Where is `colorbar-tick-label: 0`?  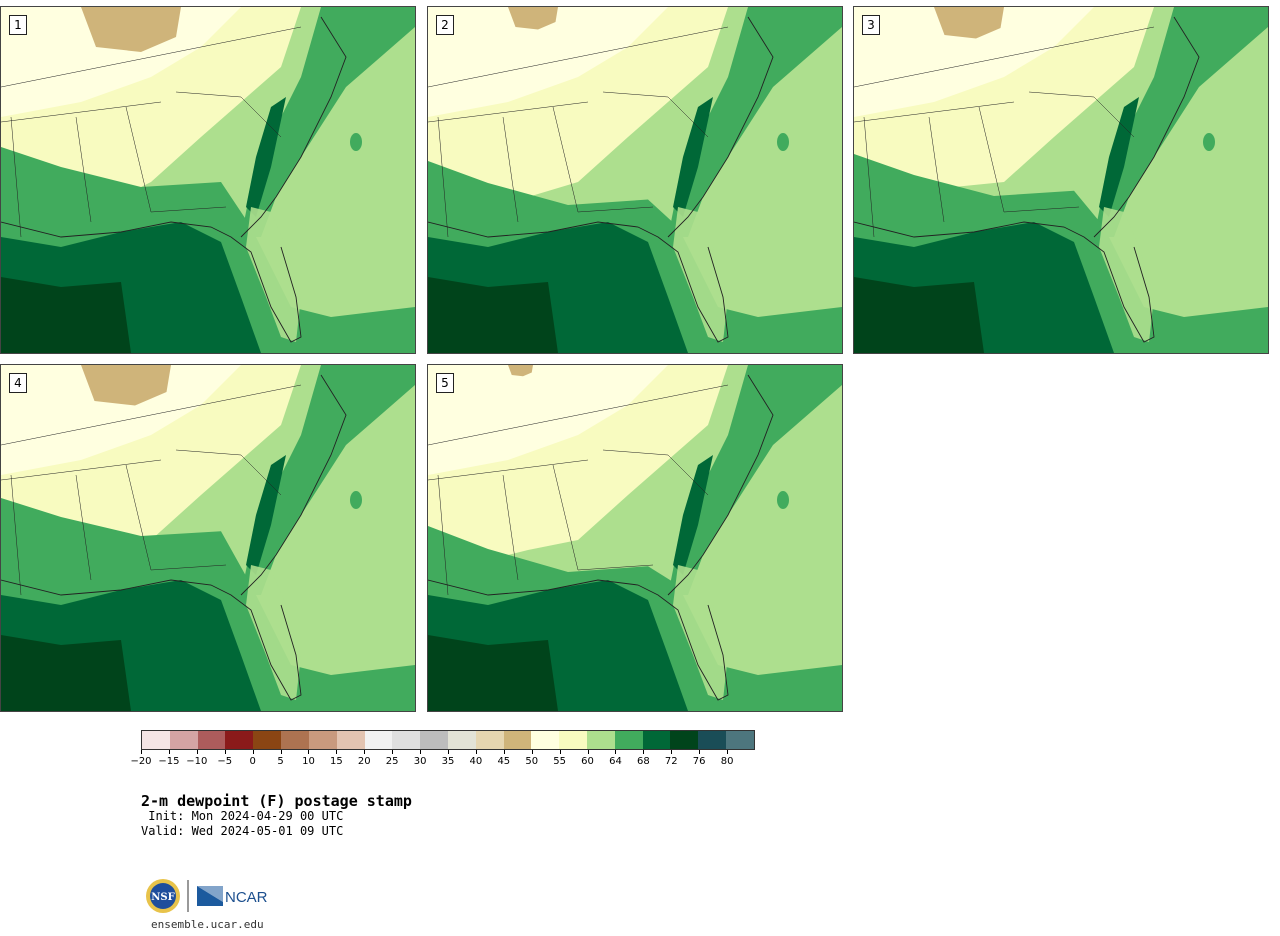 colorbar-tick-label: 0 is located at coordinates (252, 761).